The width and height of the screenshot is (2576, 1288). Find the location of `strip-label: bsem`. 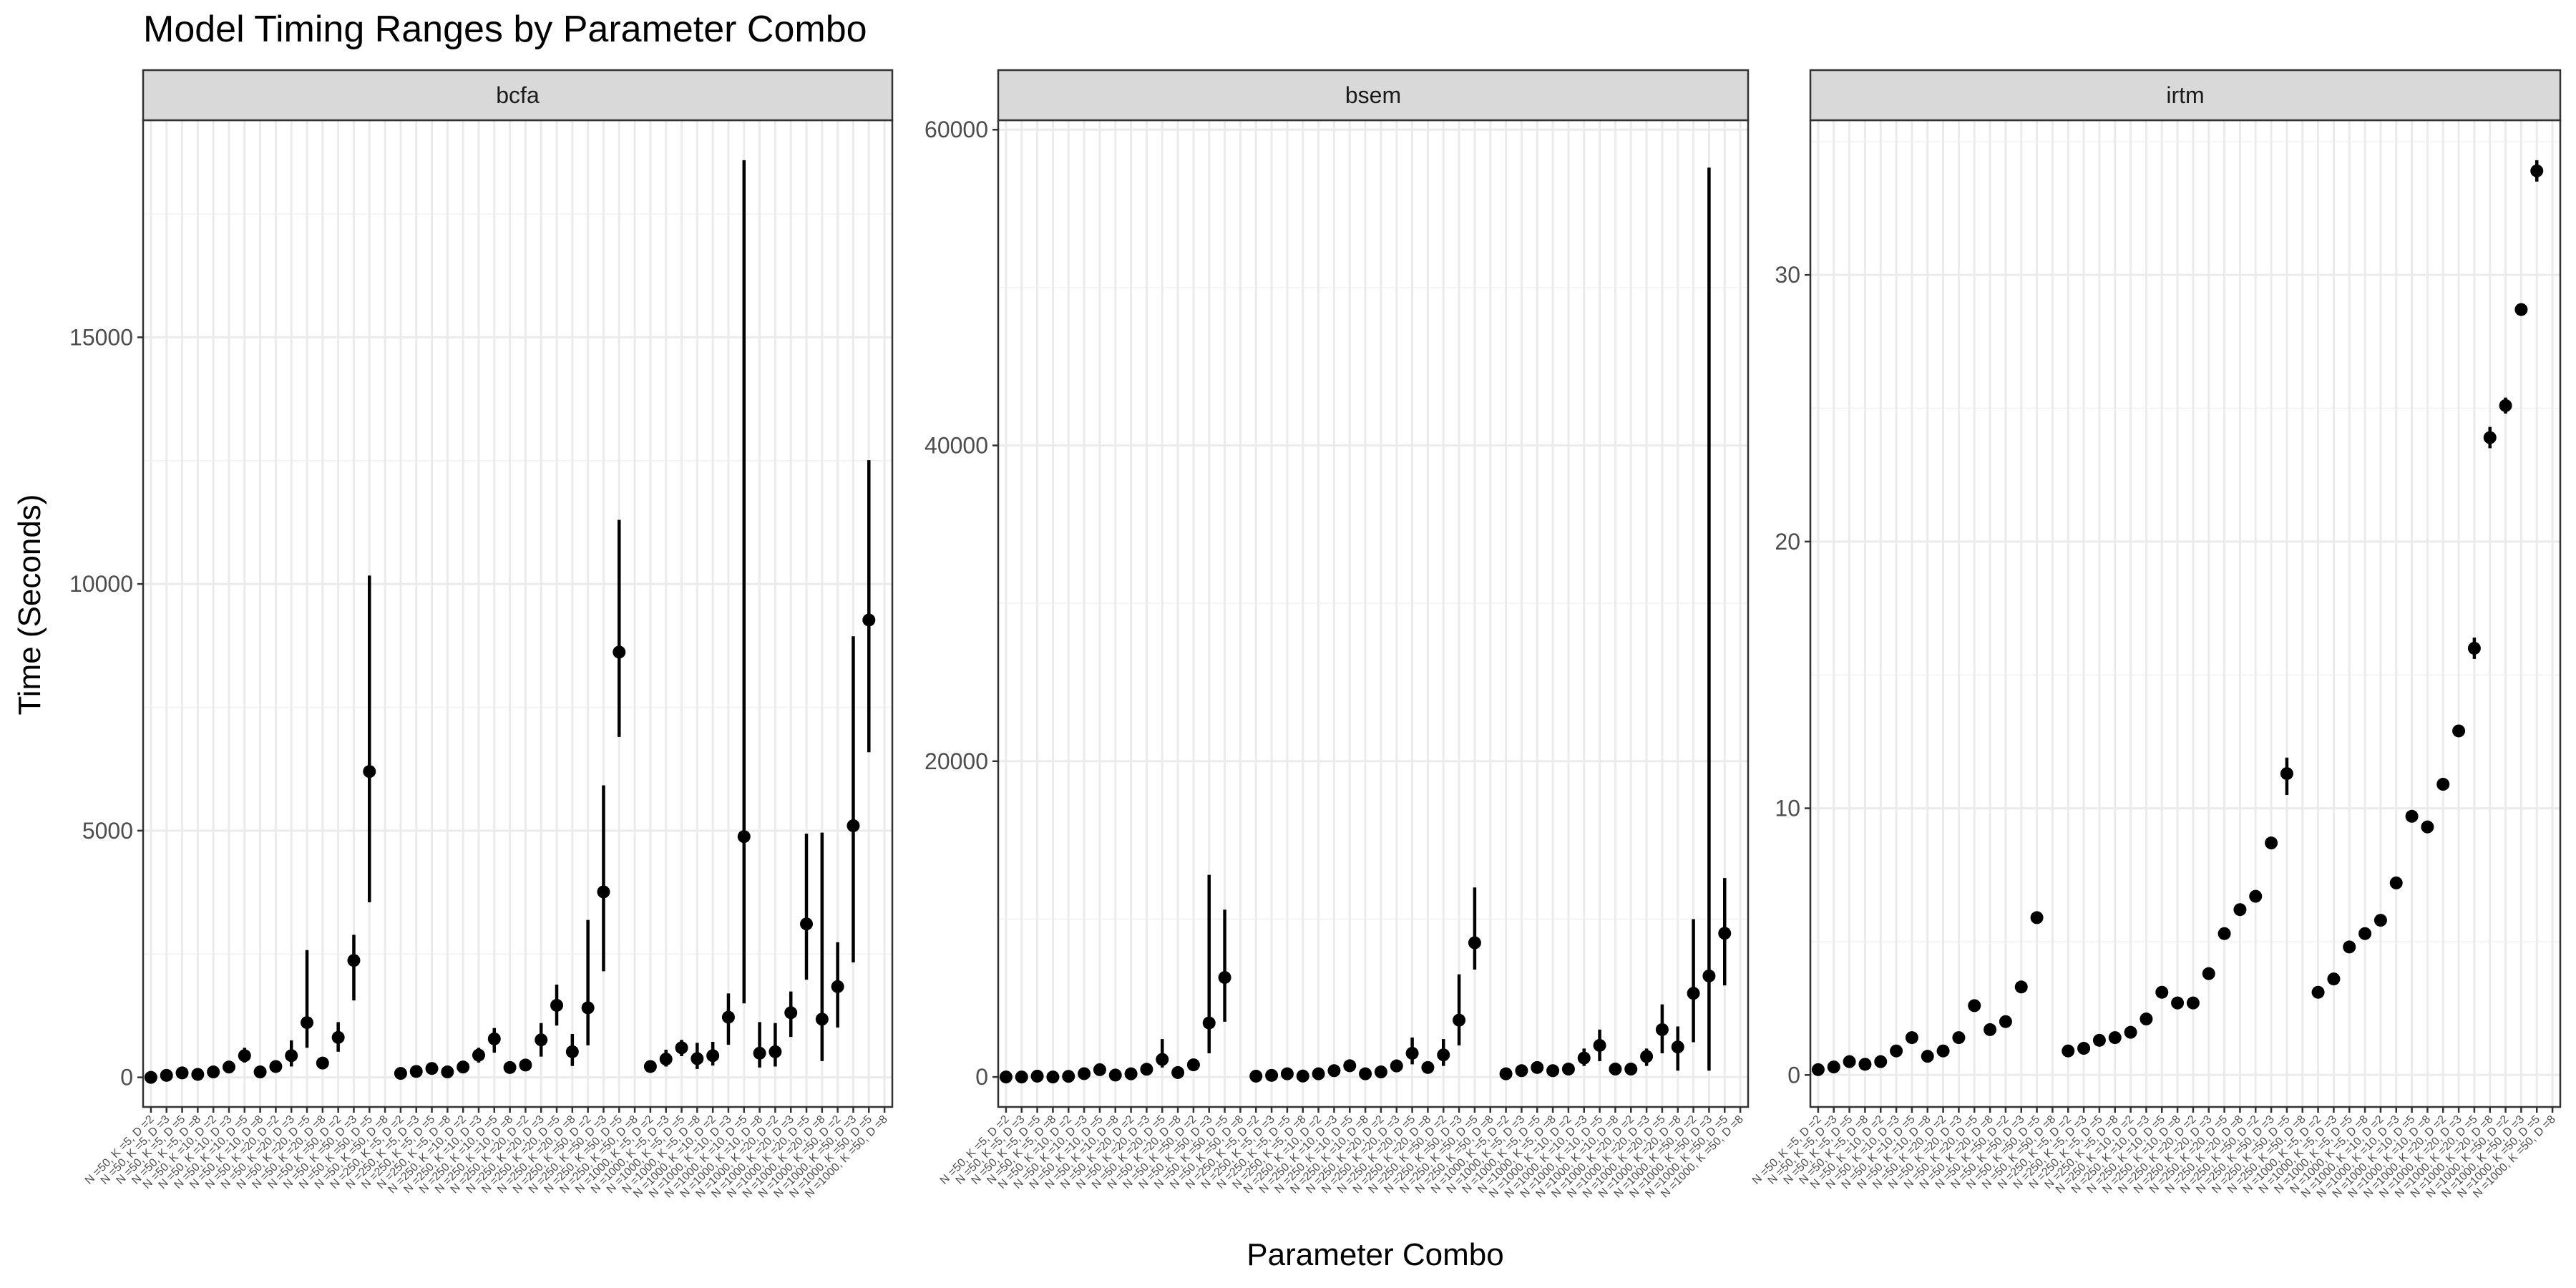

strip-label: bsem is located at coordinates (1373, 95).